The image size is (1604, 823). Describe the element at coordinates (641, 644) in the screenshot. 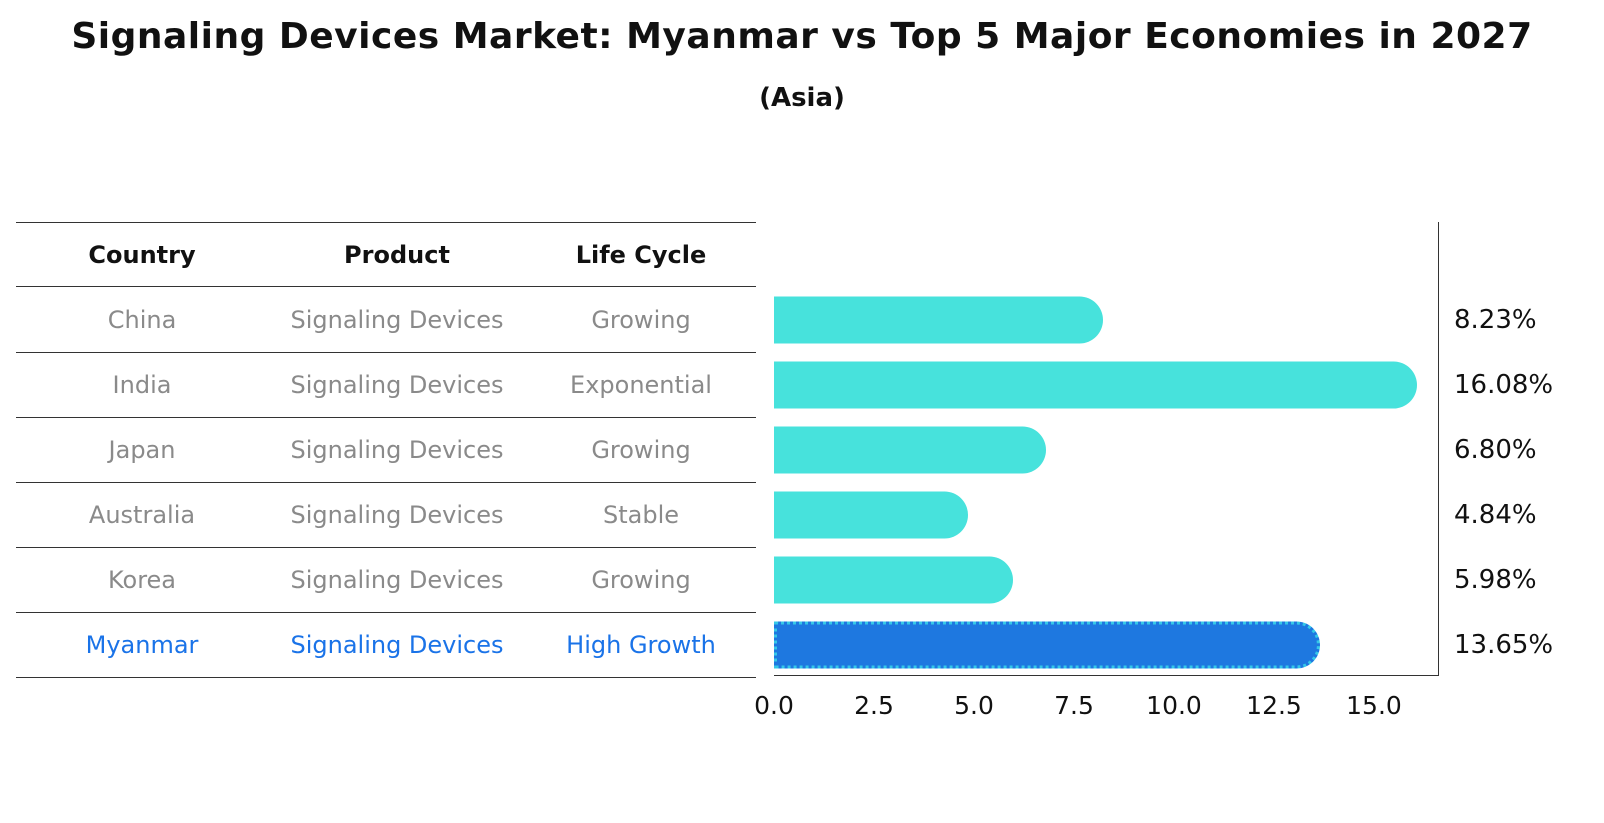

I see `life-cycle-cell: High Growth` at that location.